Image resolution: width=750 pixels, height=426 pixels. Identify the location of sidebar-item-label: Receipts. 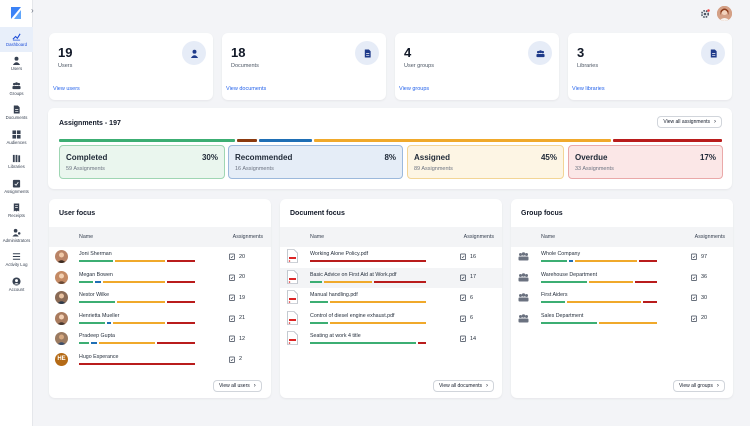
(16, 216).